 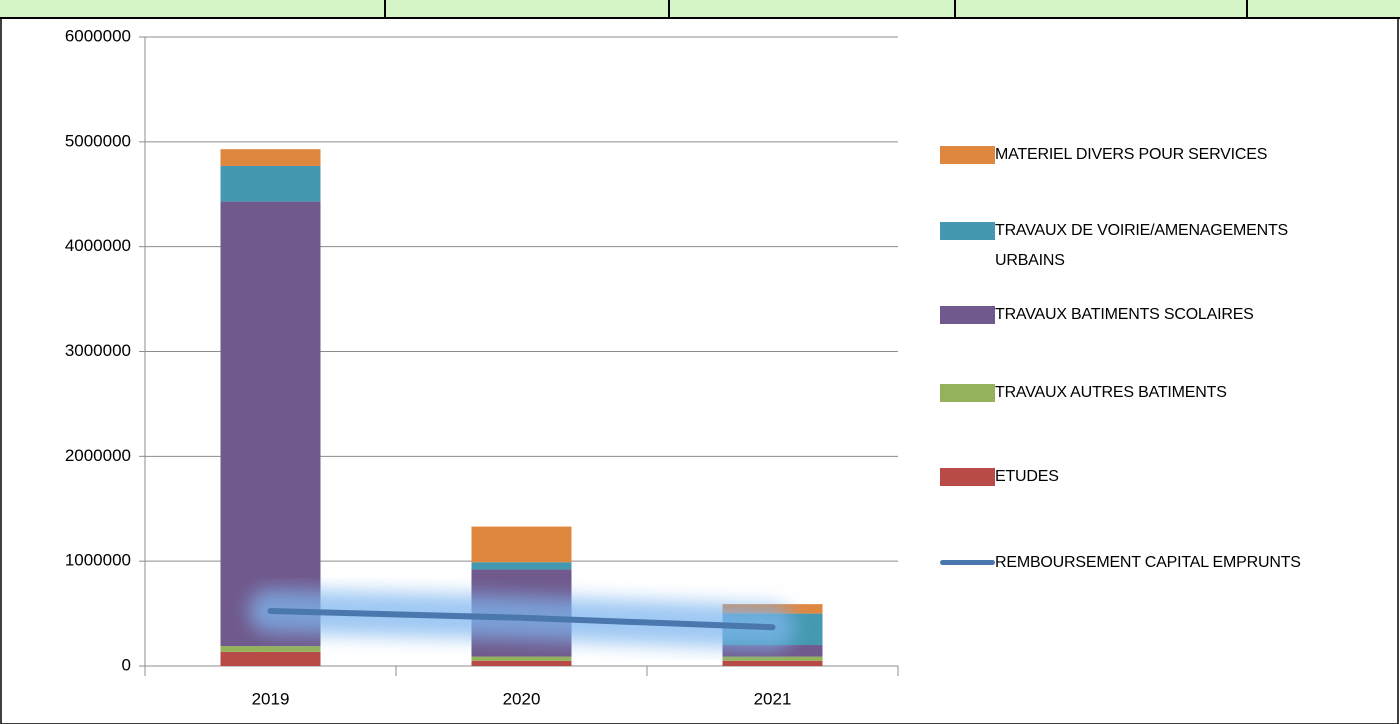 I want to click on legend-item: REMBOURSEMENT CAPITAL EMPRUNTS, so click(x=1132, y=563).